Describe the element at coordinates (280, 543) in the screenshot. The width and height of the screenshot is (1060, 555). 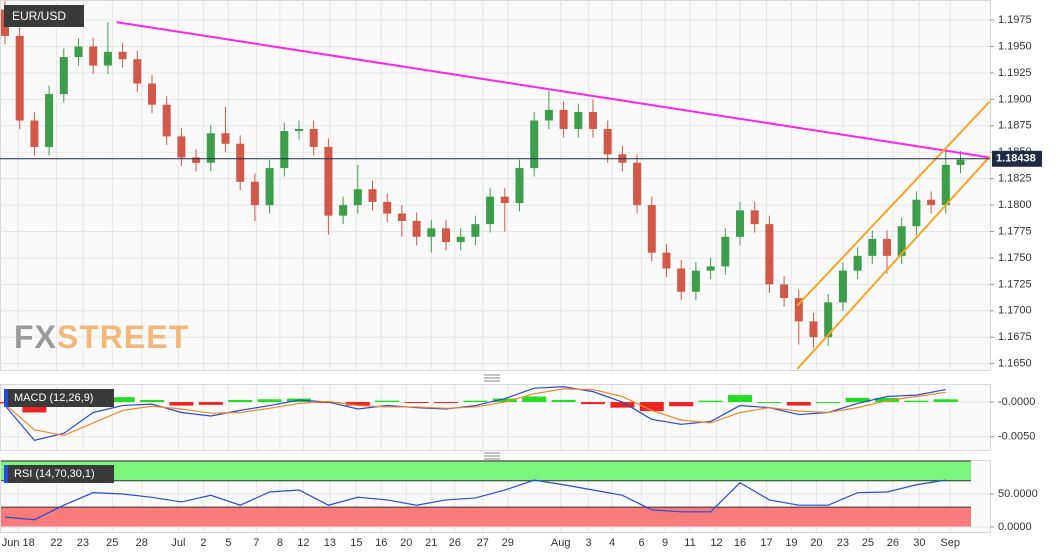
I see `x-tick-label: 8` at that location.